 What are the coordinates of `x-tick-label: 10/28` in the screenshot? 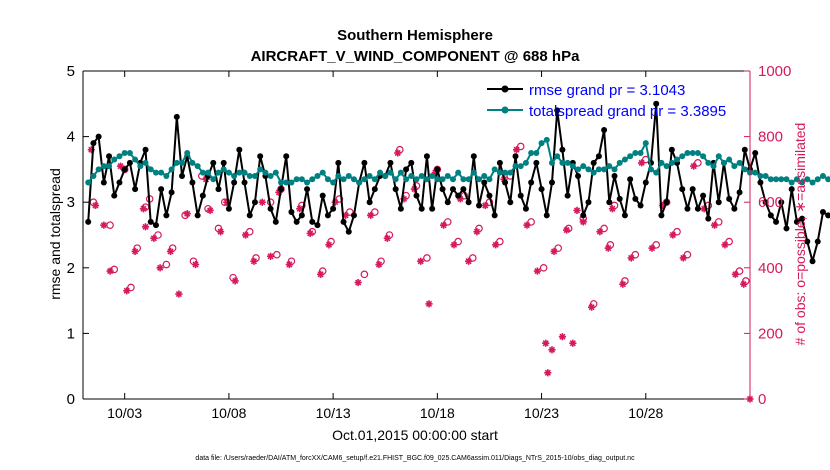 It's located at (645, 413).